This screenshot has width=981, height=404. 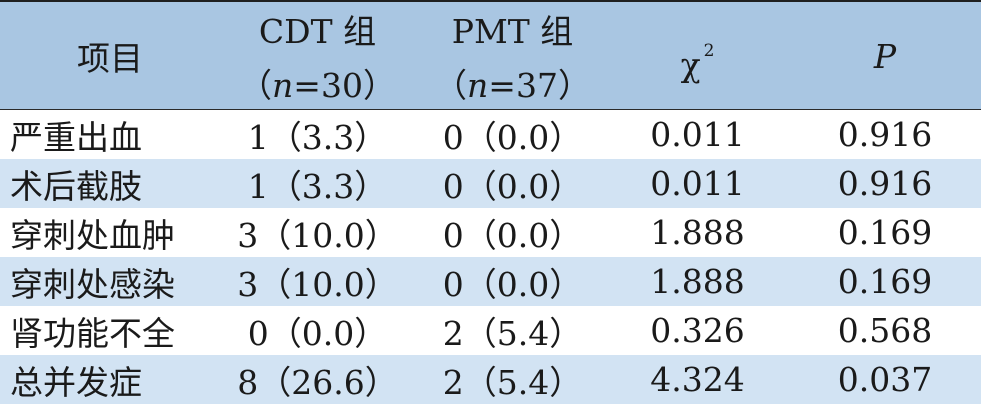 I want to click on row-p: 0.037, so click(x=885, y=379).